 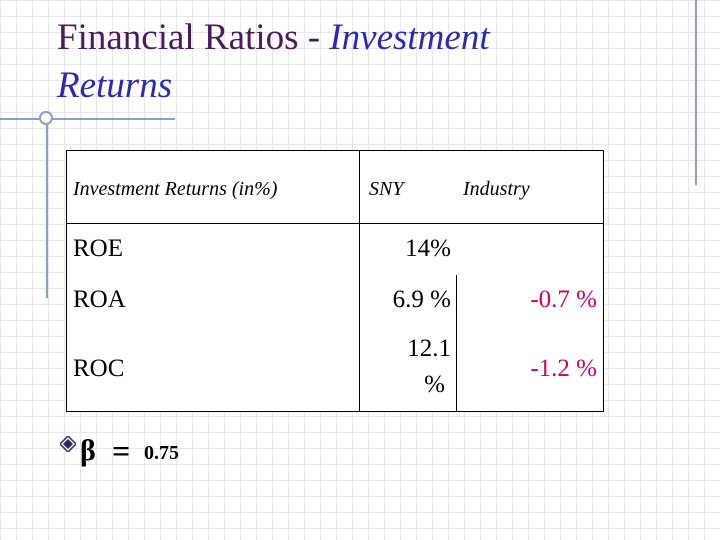 What do you see at coordinates (46, 118) in the screenshot?
I see `decor-circle` at bounding box center [46, 118].